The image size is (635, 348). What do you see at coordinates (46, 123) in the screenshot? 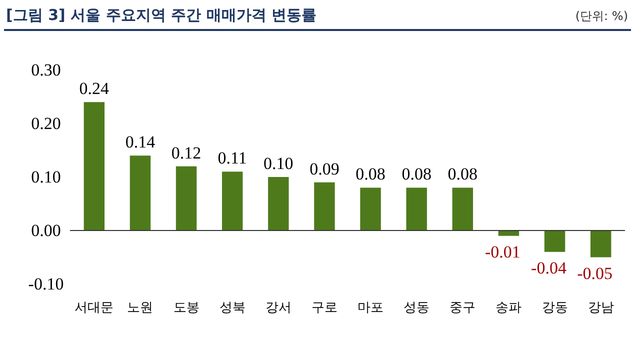
I see `y-tick-label: 0.20` at bounding box center [46, 123].